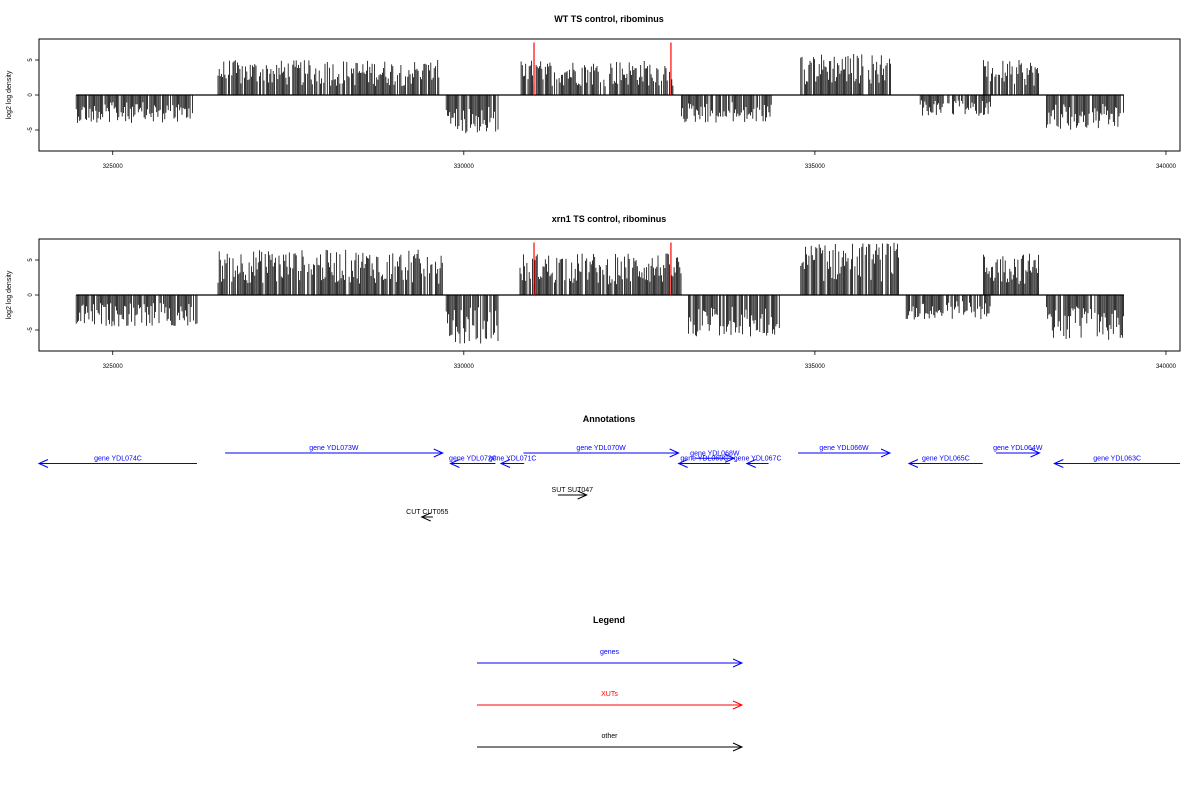  Describe the element at coordinates (715, 453) in the screenshot. I see `gene-label: gene YDL068W` at that location.